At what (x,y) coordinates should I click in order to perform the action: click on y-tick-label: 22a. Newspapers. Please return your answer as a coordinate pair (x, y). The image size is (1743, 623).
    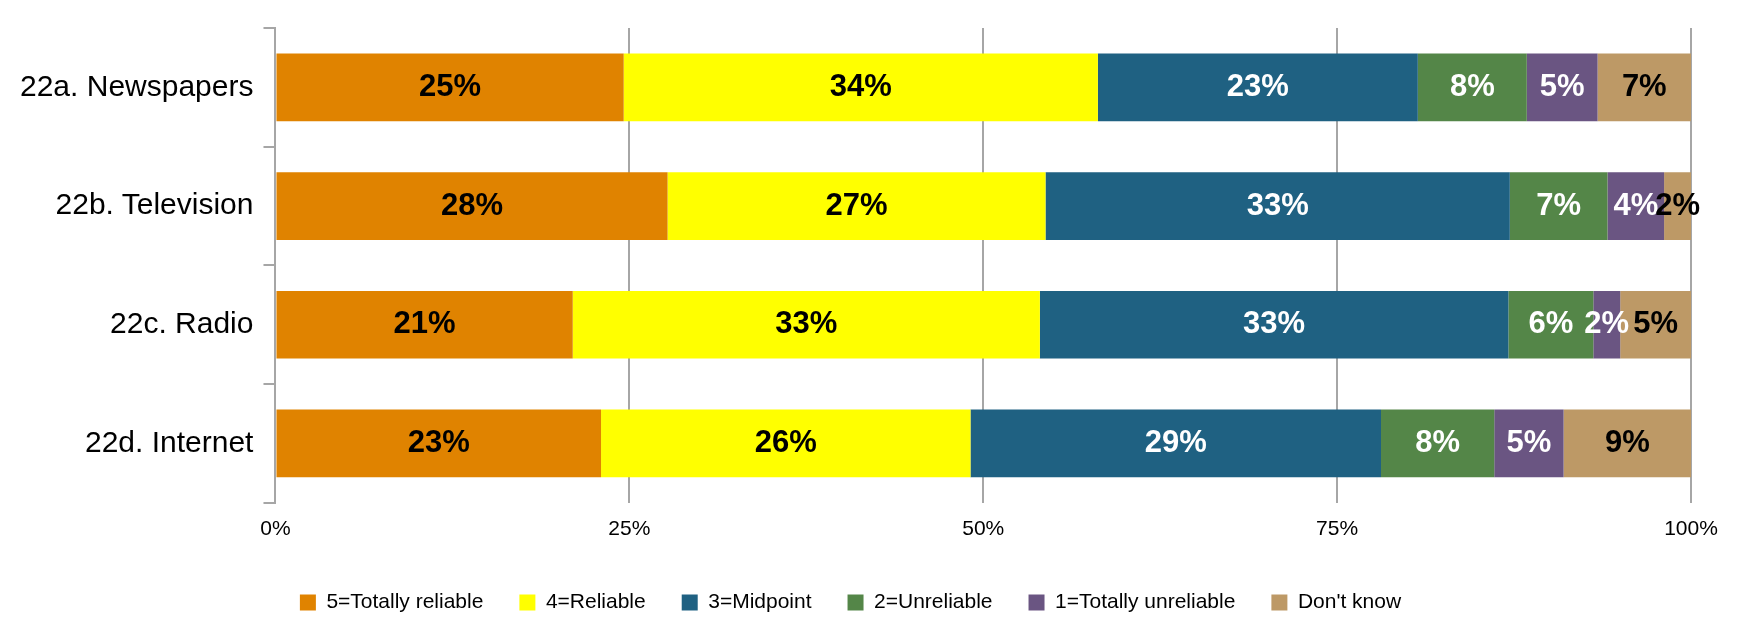
    Looking at the image, I should click on (137, 85).